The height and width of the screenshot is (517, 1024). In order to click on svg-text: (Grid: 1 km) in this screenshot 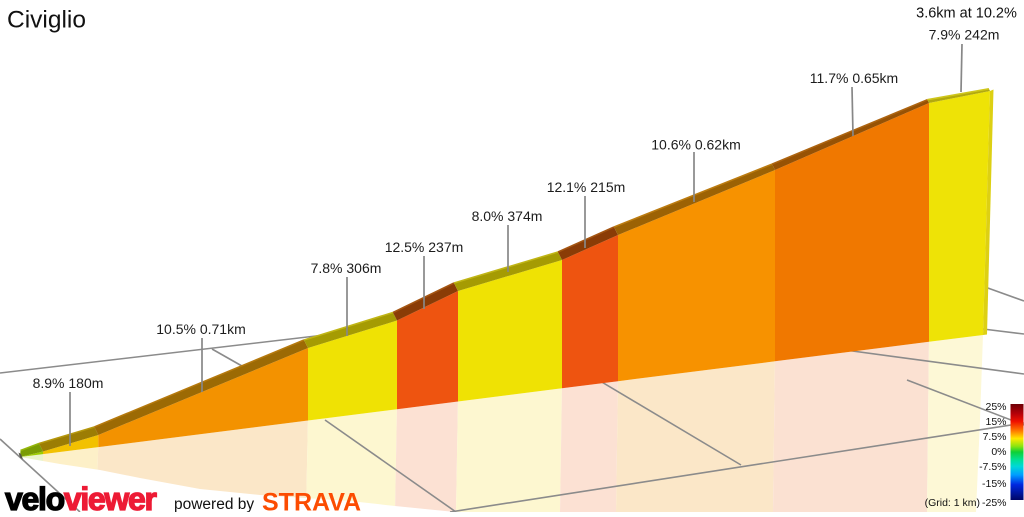, I will do `click(952, 503)`.